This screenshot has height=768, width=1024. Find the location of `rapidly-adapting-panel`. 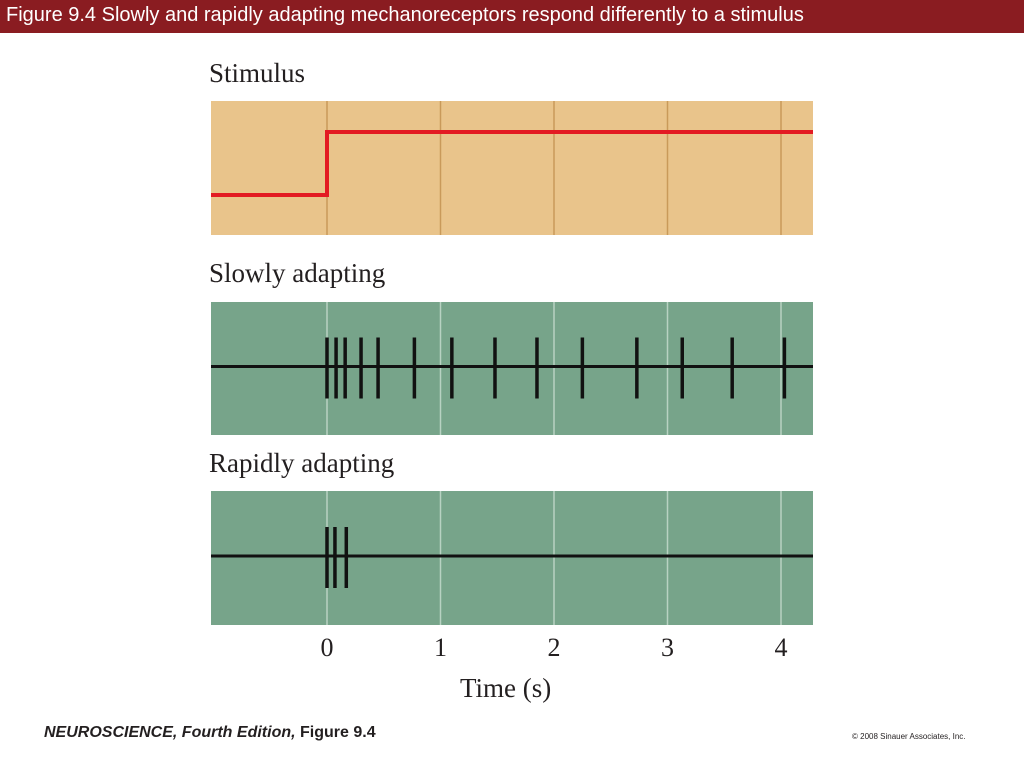

rapidly-adapting-panel is located at coordinates (512, 558).